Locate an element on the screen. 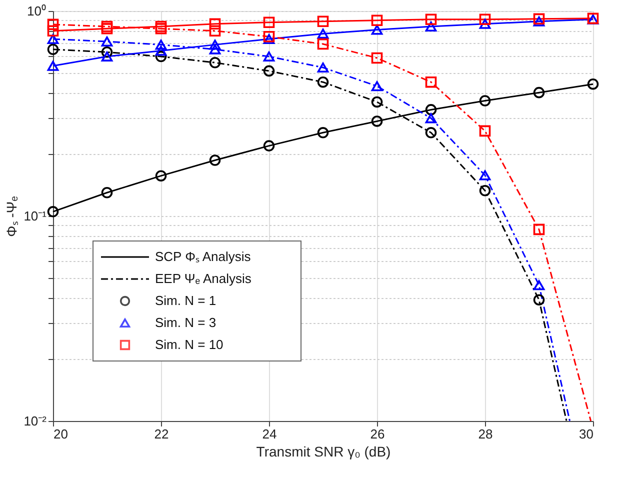 Image resolution: width=631 pixels, height=478 pixels. y-tick-label: 10⁻¹ is located at coordinates (36, 216).